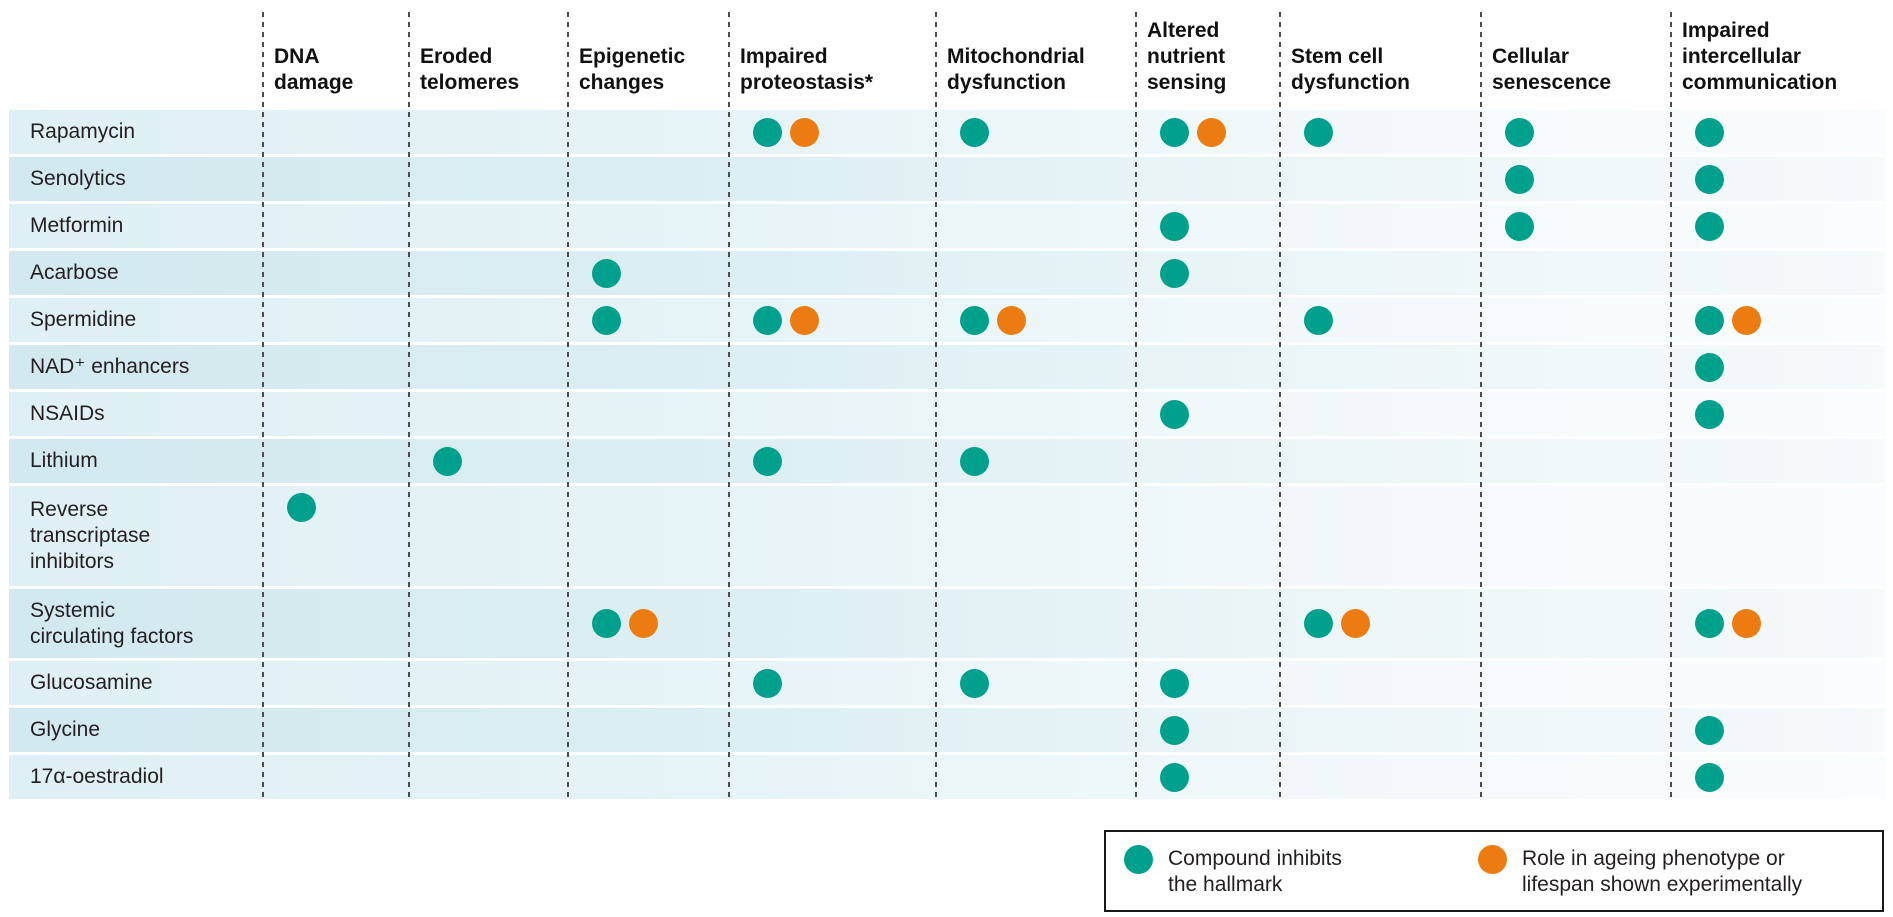 The image size is (1893, 917). Describe the element at coordinates (470, 69) in the screenshot. I see `column-header-eroded-telomeres: Eroded telomeres` at that location.